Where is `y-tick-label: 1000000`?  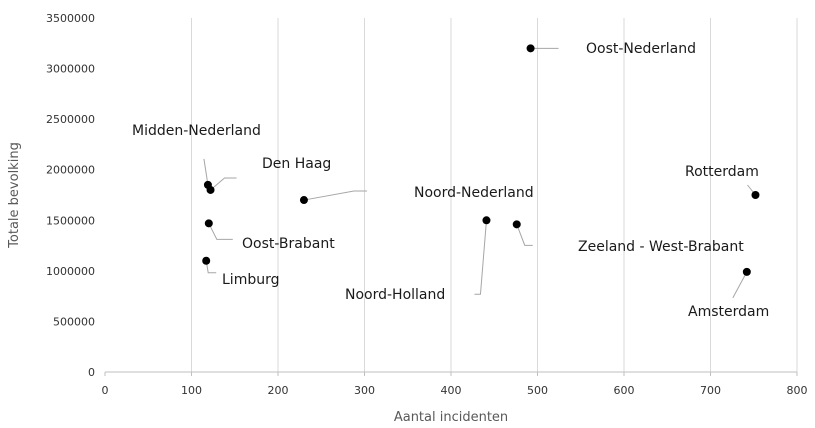
y-tick-label: 1000000 is located at coordinates (70, 271).